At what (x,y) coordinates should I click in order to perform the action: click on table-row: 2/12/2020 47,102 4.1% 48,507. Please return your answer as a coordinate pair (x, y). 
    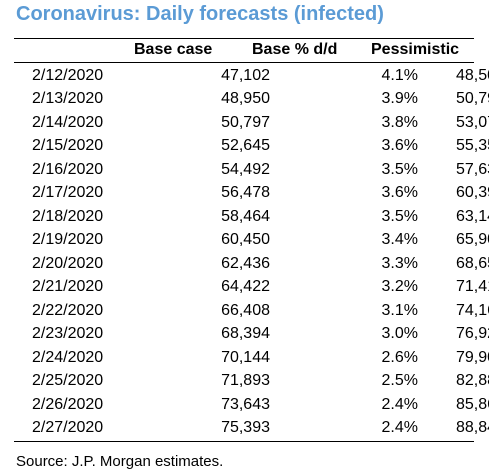
    Looking at the image, I should click on (251, 76).